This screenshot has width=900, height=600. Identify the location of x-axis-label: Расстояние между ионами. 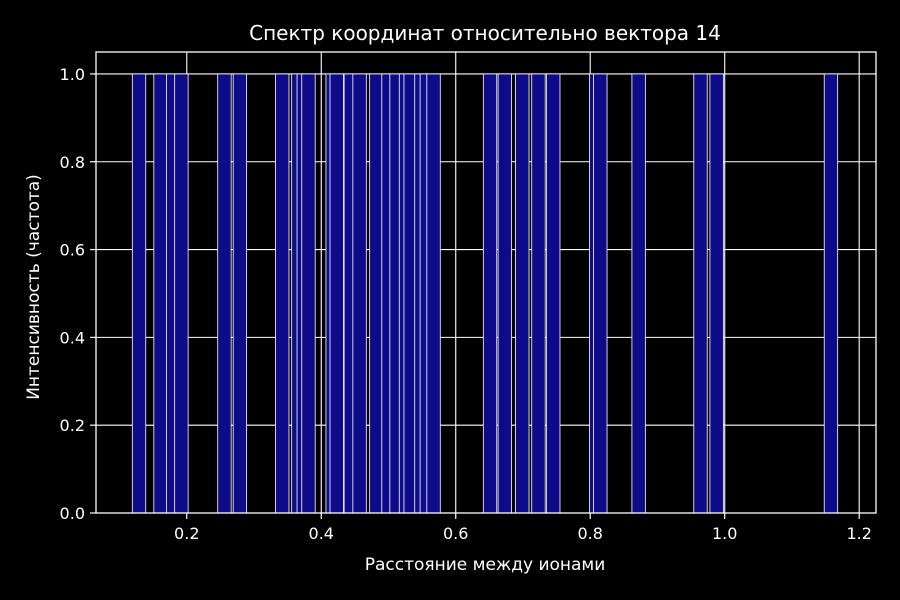
(485, 565).